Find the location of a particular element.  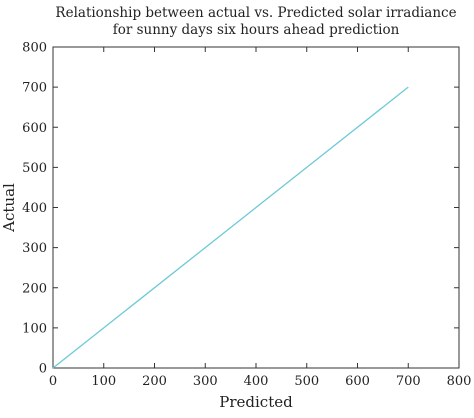

x-axis-label: Predicted is located at coordinates (256, 402).